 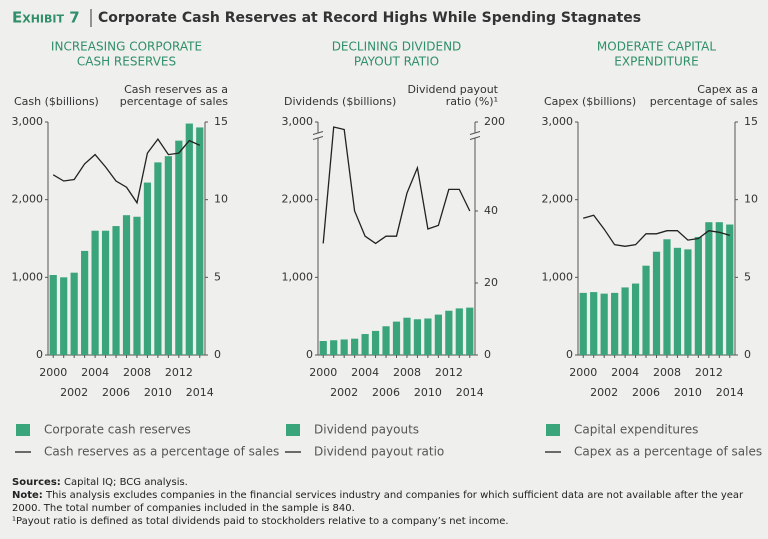 What do you see at coordinates (176, 89) in the screenshot?
I see `y2-axis-label: Cash reserves as a` at bounding box center [176, 89].